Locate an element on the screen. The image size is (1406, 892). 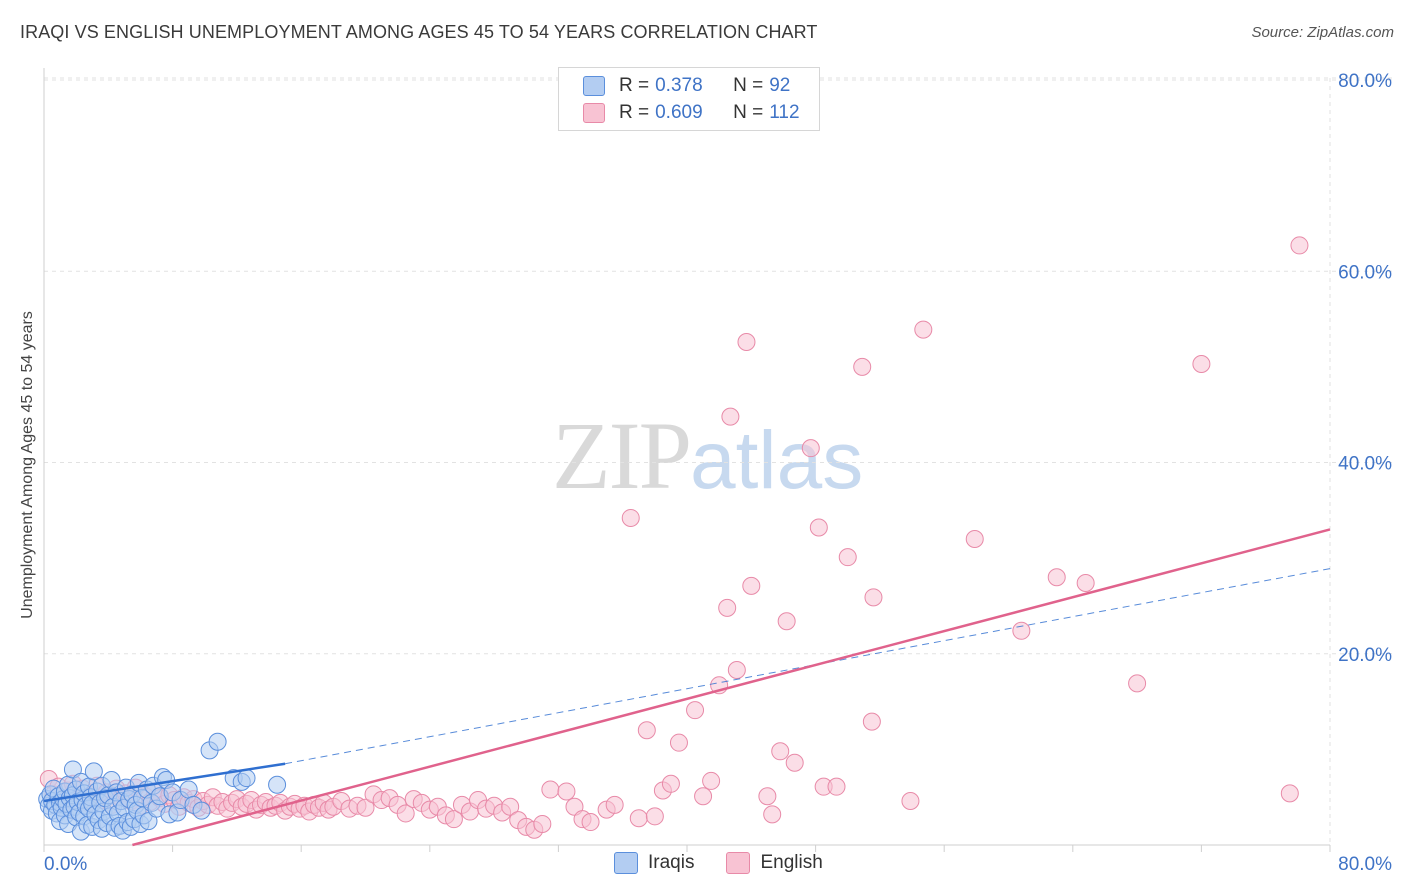
correlation-legend: R = 0.378 N = 92 R = 0.609 N = 112 is located at coordinates (689, 99).